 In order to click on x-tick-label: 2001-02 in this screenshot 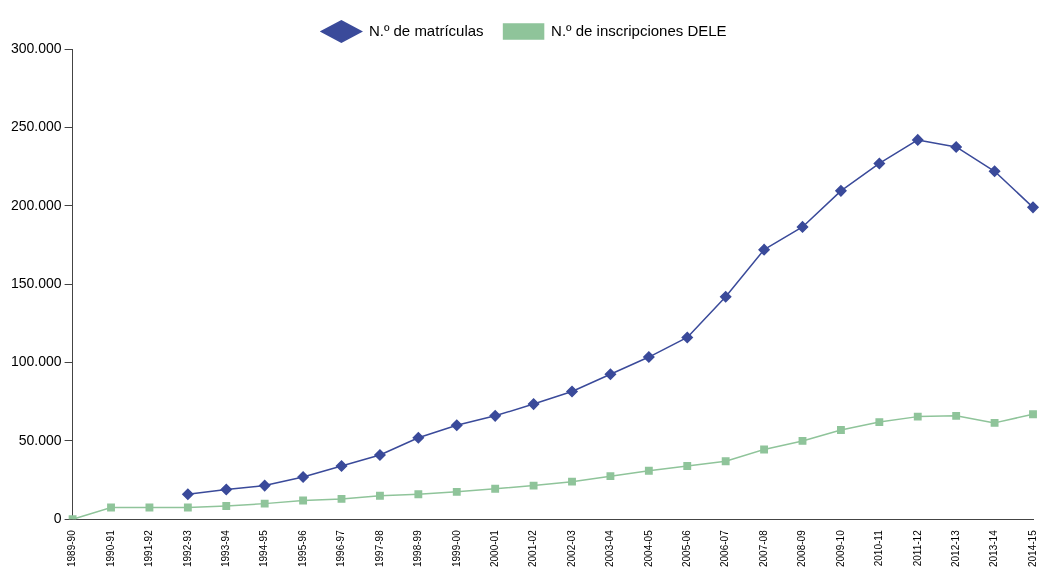, I will do `click(533, 548)`.